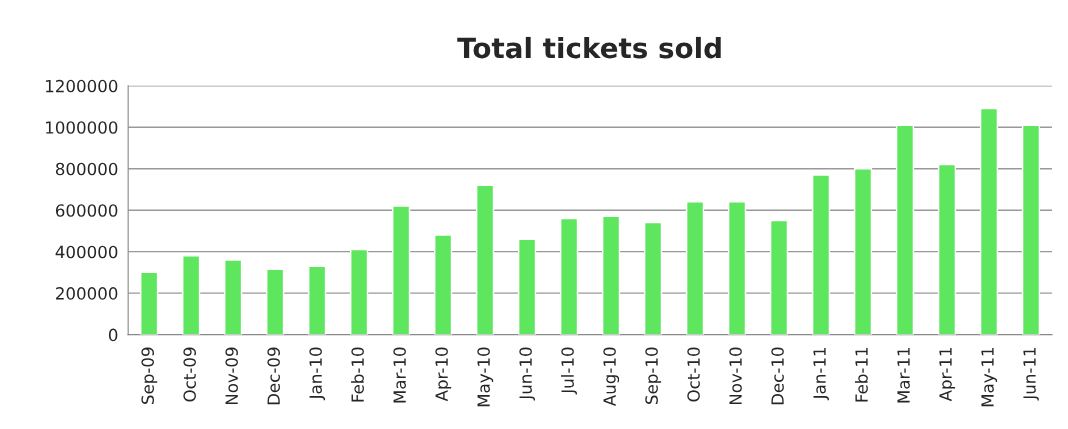 The height and width of the screenshot is (429, 1068). I want to click on x-tick-label: Dec-10, so click(777, 376).